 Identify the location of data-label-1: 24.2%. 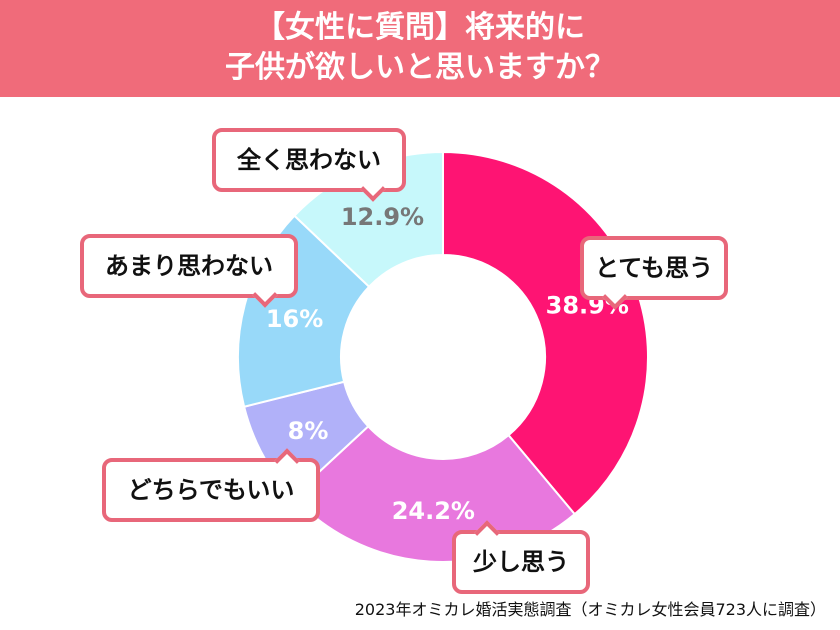
(433, 511).